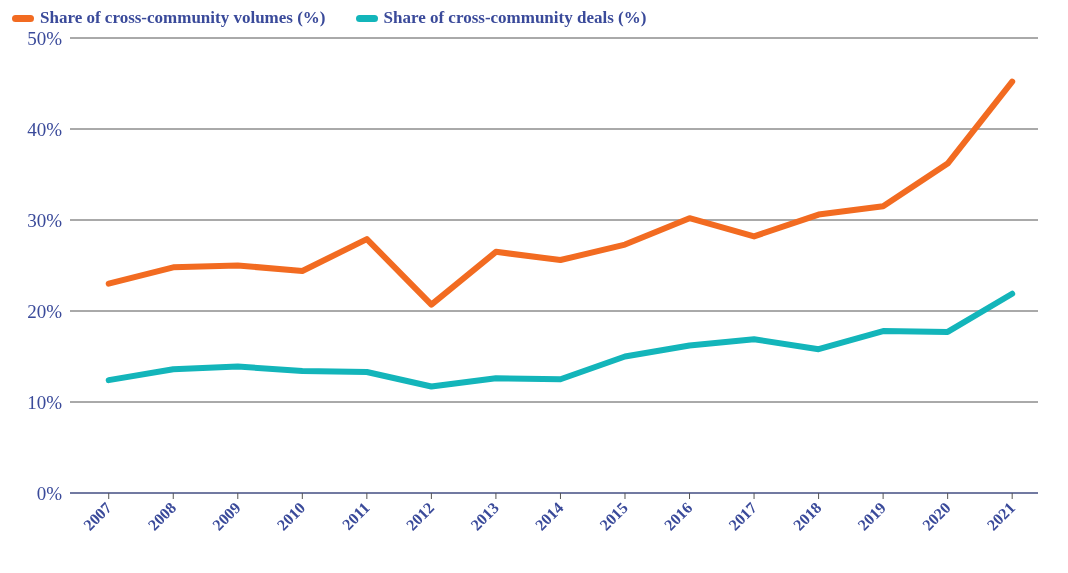 The width and height of the screenshot is (1068, 573). What do you see at coordinates (45, 129) in the screenshot?
I see `y-tick-label: 40%` at bounding box center [45, 129].